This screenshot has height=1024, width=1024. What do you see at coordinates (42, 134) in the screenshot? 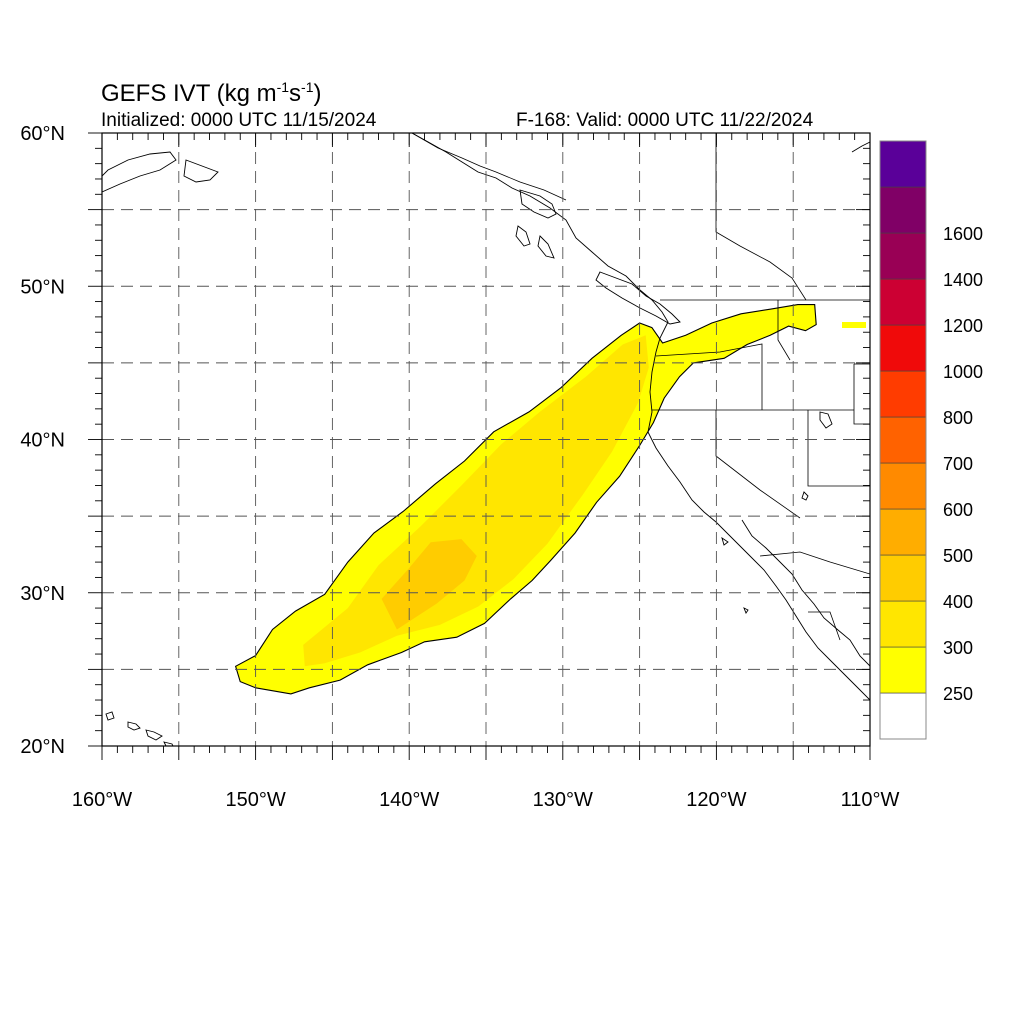
I see `lat-tick-label: 60°N` at bounding box center [42, 134].